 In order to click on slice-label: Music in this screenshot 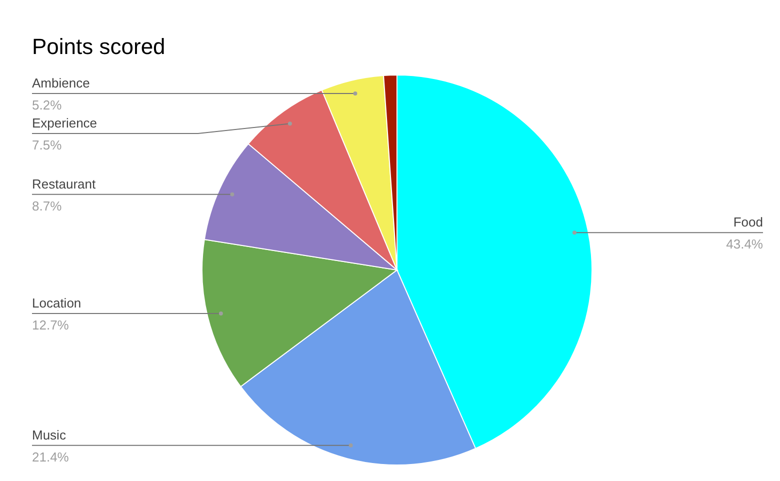, I will do `click(49, 434)`.